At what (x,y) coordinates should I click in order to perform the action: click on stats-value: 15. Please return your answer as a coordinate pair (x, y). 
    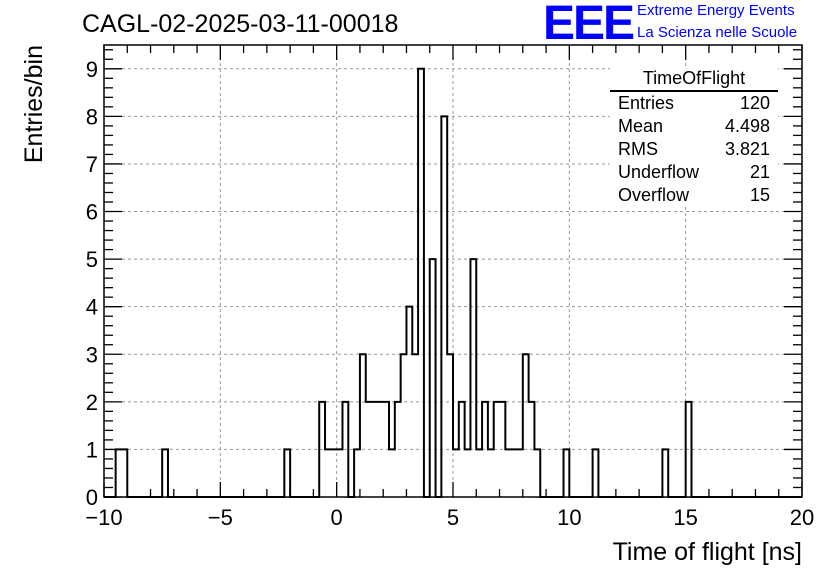
    Looking at the image, I should click on (759, 195).